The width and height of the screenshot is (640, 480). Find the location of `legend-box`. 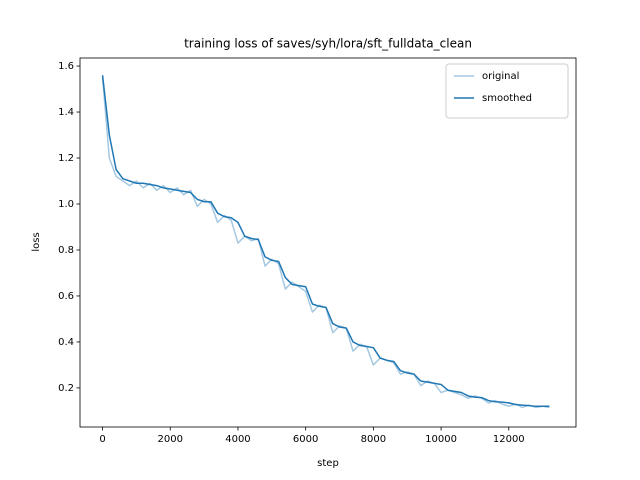

legend-box is located at coordinates (507, 91).